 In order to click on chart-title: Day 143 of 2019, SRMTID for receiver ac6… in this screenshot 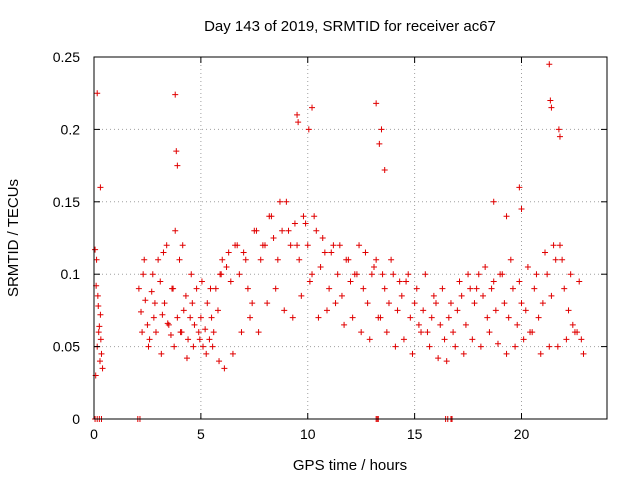, I will do `click(350, 26)`.